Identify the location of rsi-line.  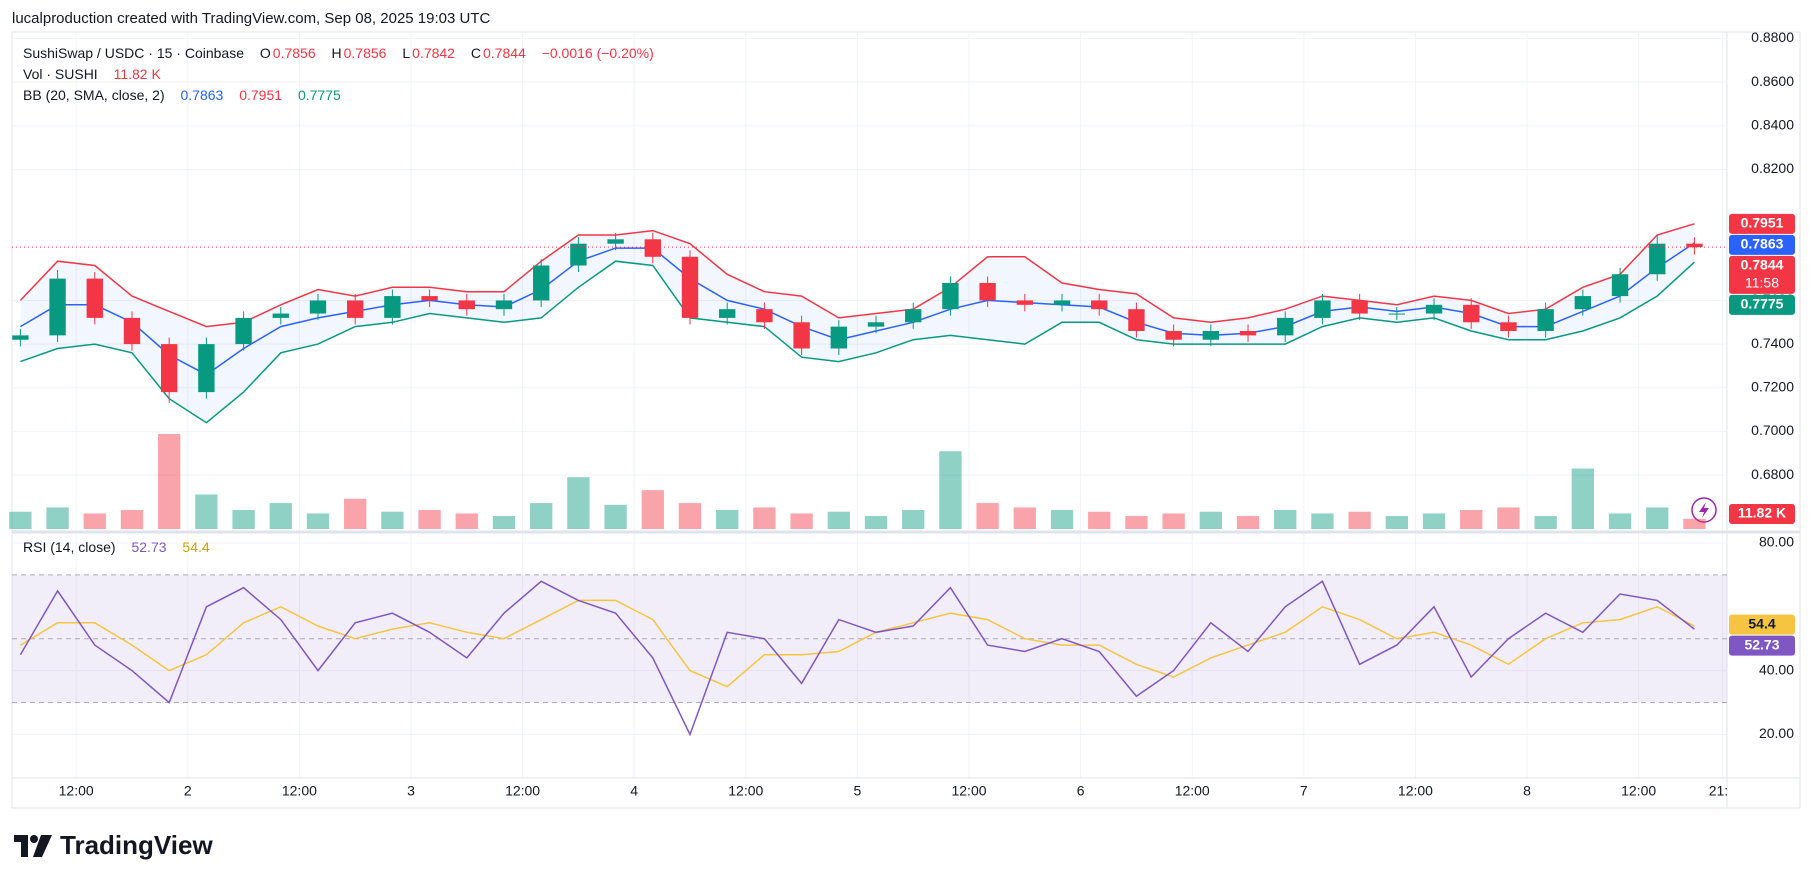
(857, 643).